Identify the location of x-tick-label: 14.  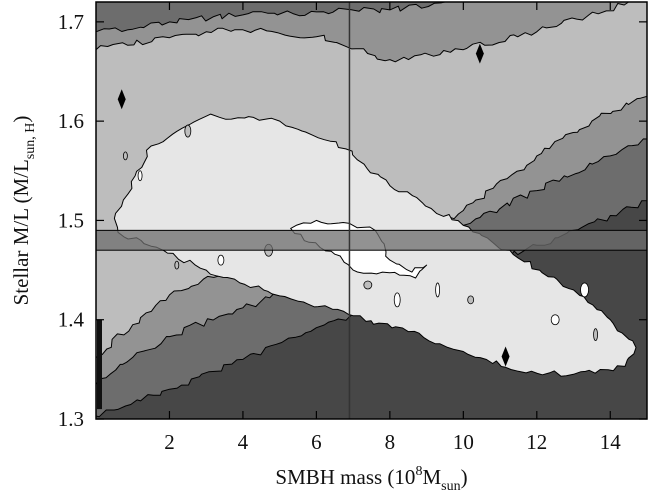
(611, 442).